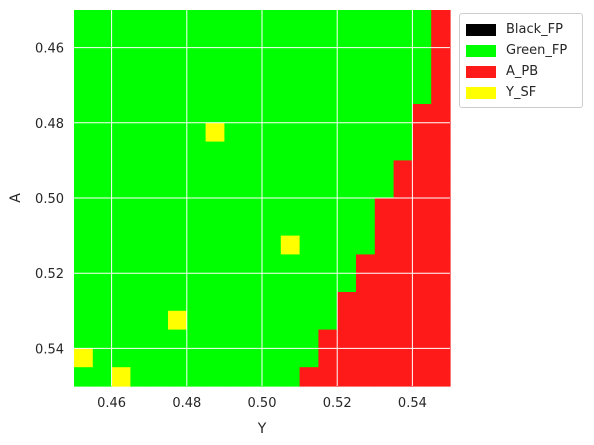  I want to click on y-tick-label: 0.46, so click(49, 49).